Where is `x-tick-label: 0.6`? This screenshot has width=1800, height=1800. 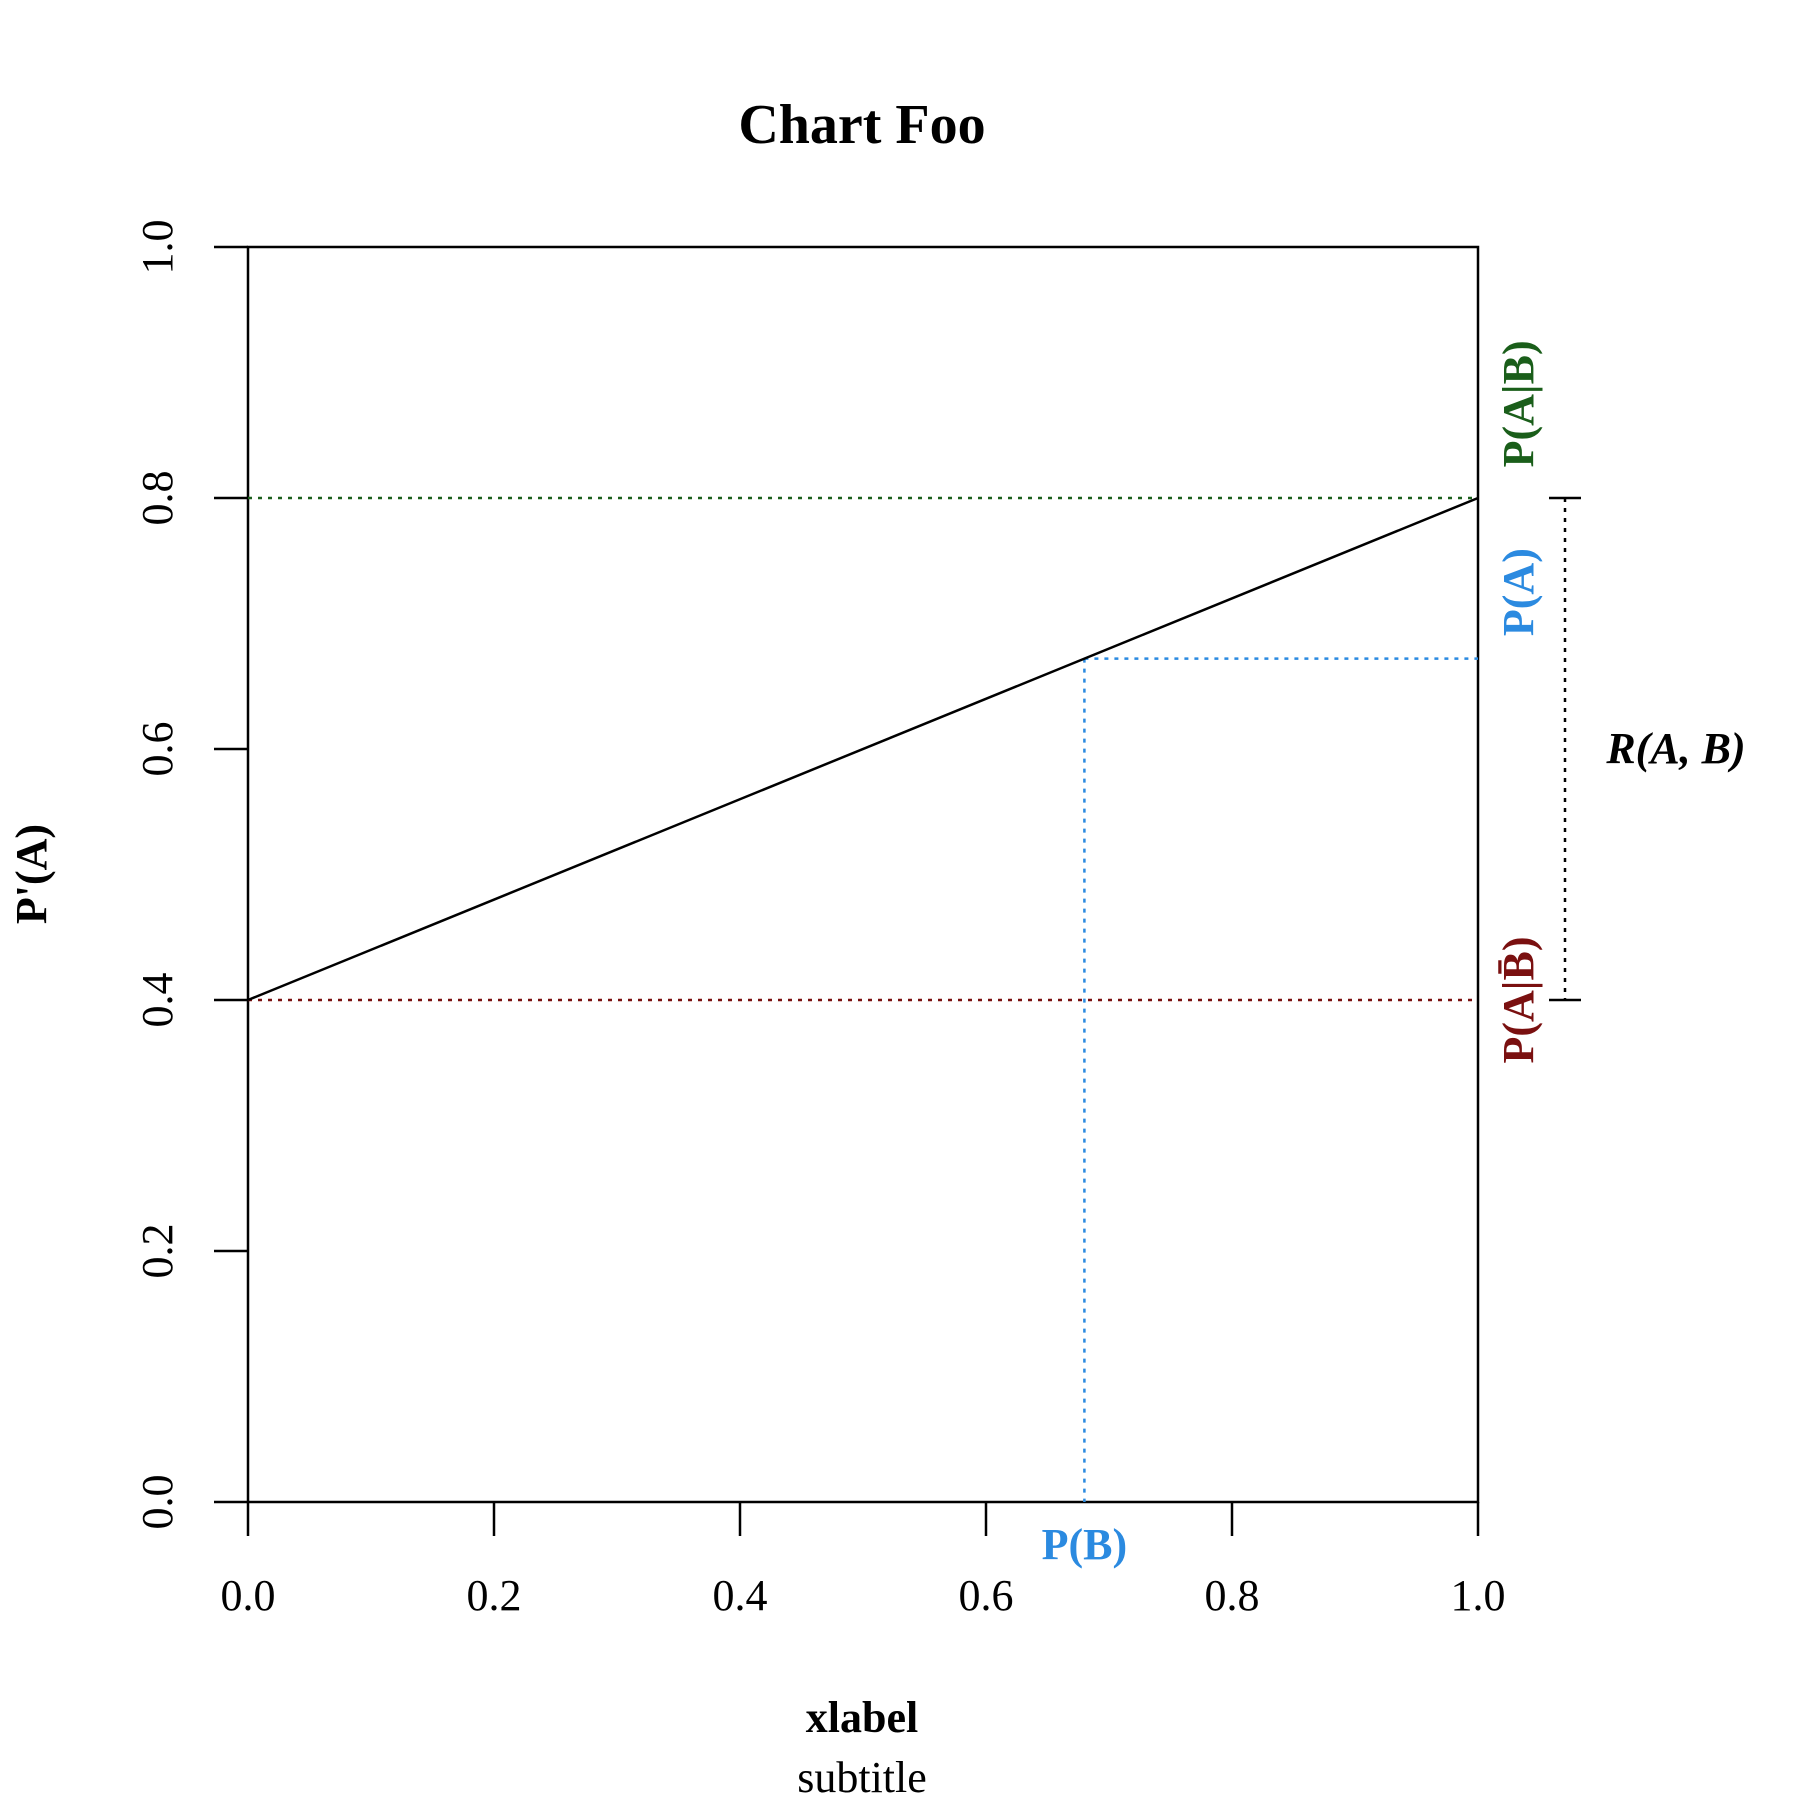 x-tick-label: 0.6 is located at coordinates (986, 1595).